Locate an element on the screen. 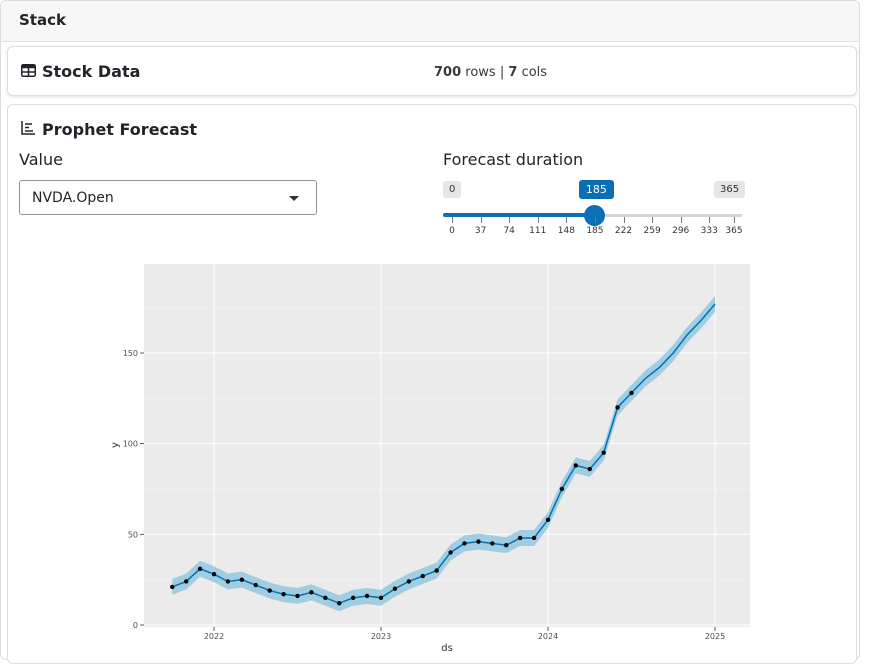 The width and height of the screenshot is (870, 664). y-tick-label: 150 is located at coordinates (130, 353).